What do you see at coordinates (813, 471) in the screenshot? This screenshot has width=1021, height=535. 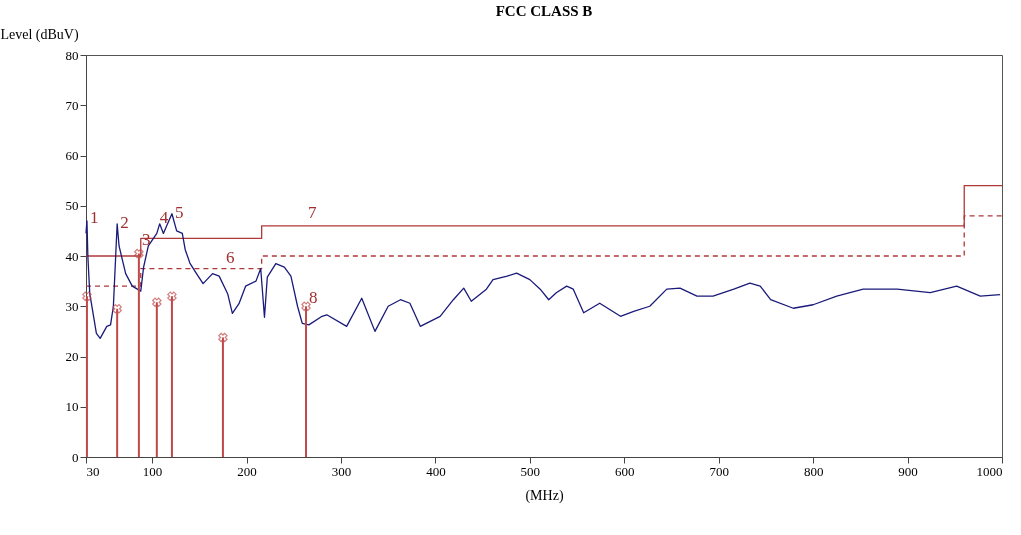 I see `x-tick-label: 800` at bounding box center [813, 471].